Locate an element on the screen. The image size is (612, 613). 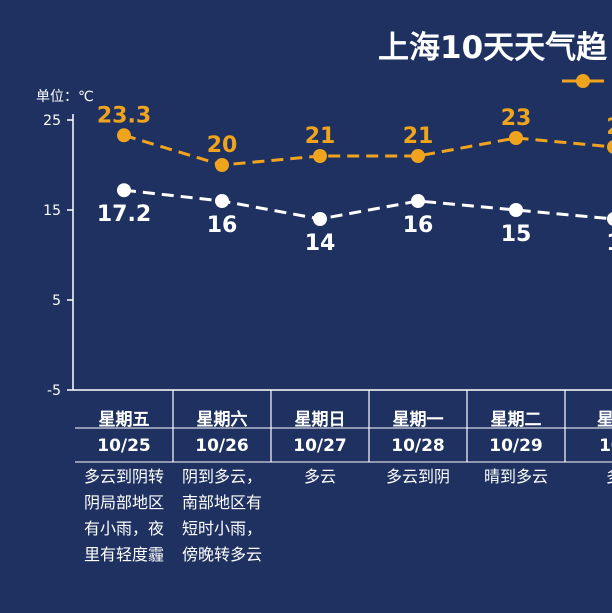
series-0-data-label-0: 23.3 is located at coordinates (124, 115).